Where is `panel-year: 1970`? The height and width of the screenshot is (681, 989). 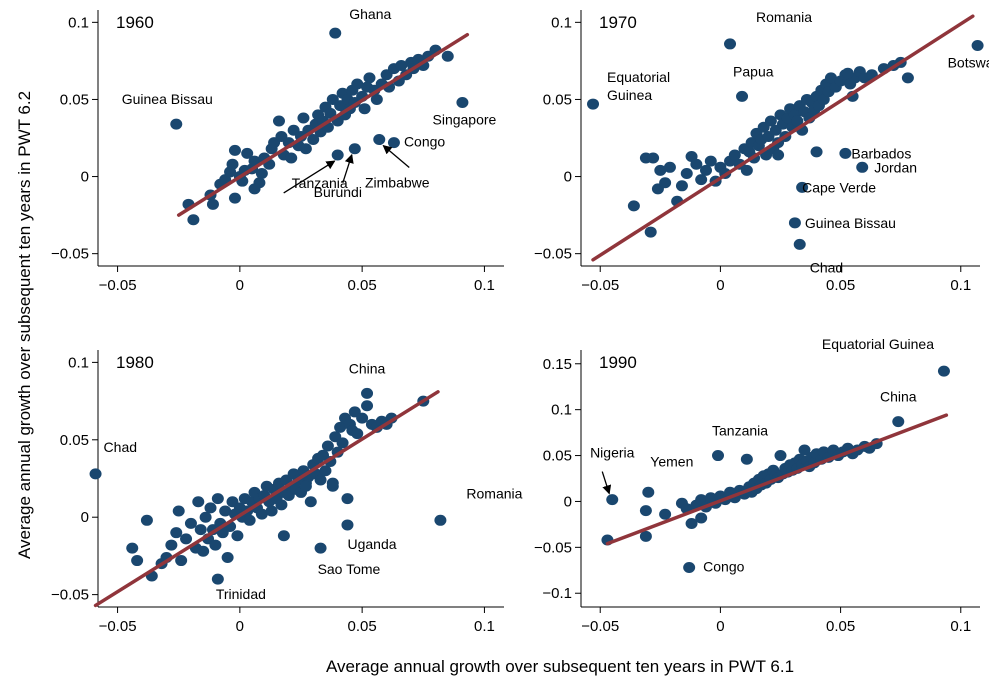 panel-year: 1970 is located at coordinates (618, 22).